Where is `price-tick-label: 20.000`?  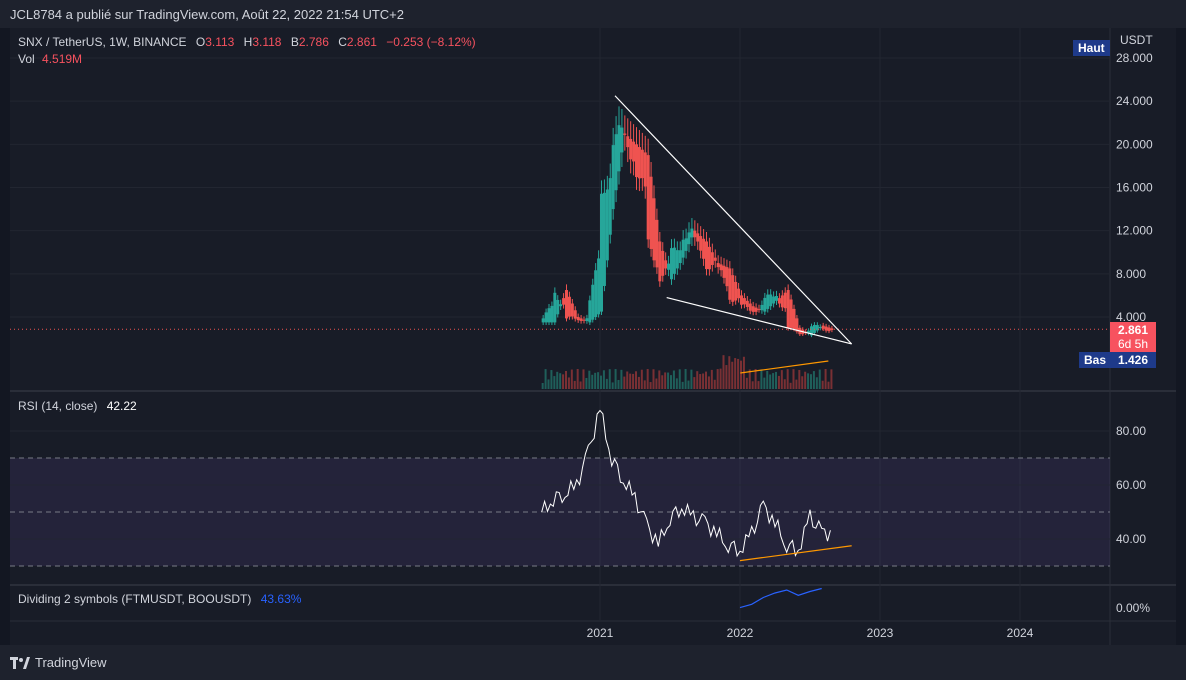
price-tick-label: 20.000 is located at coordinates (1134, 144).